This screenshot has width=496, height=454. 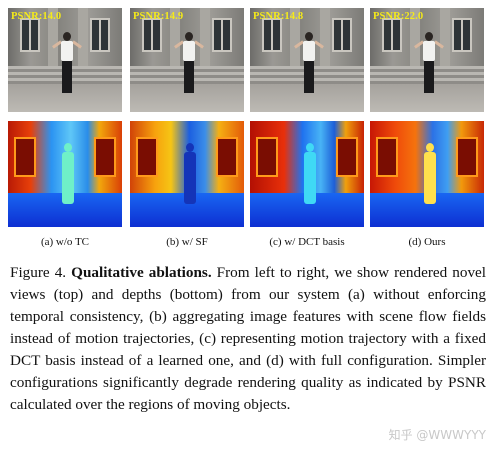 What do you see at coordinates (437, 435) in the screenshot?
I see `watermark: 知乎 @WWWYYY` at bounding box center [437, 435].